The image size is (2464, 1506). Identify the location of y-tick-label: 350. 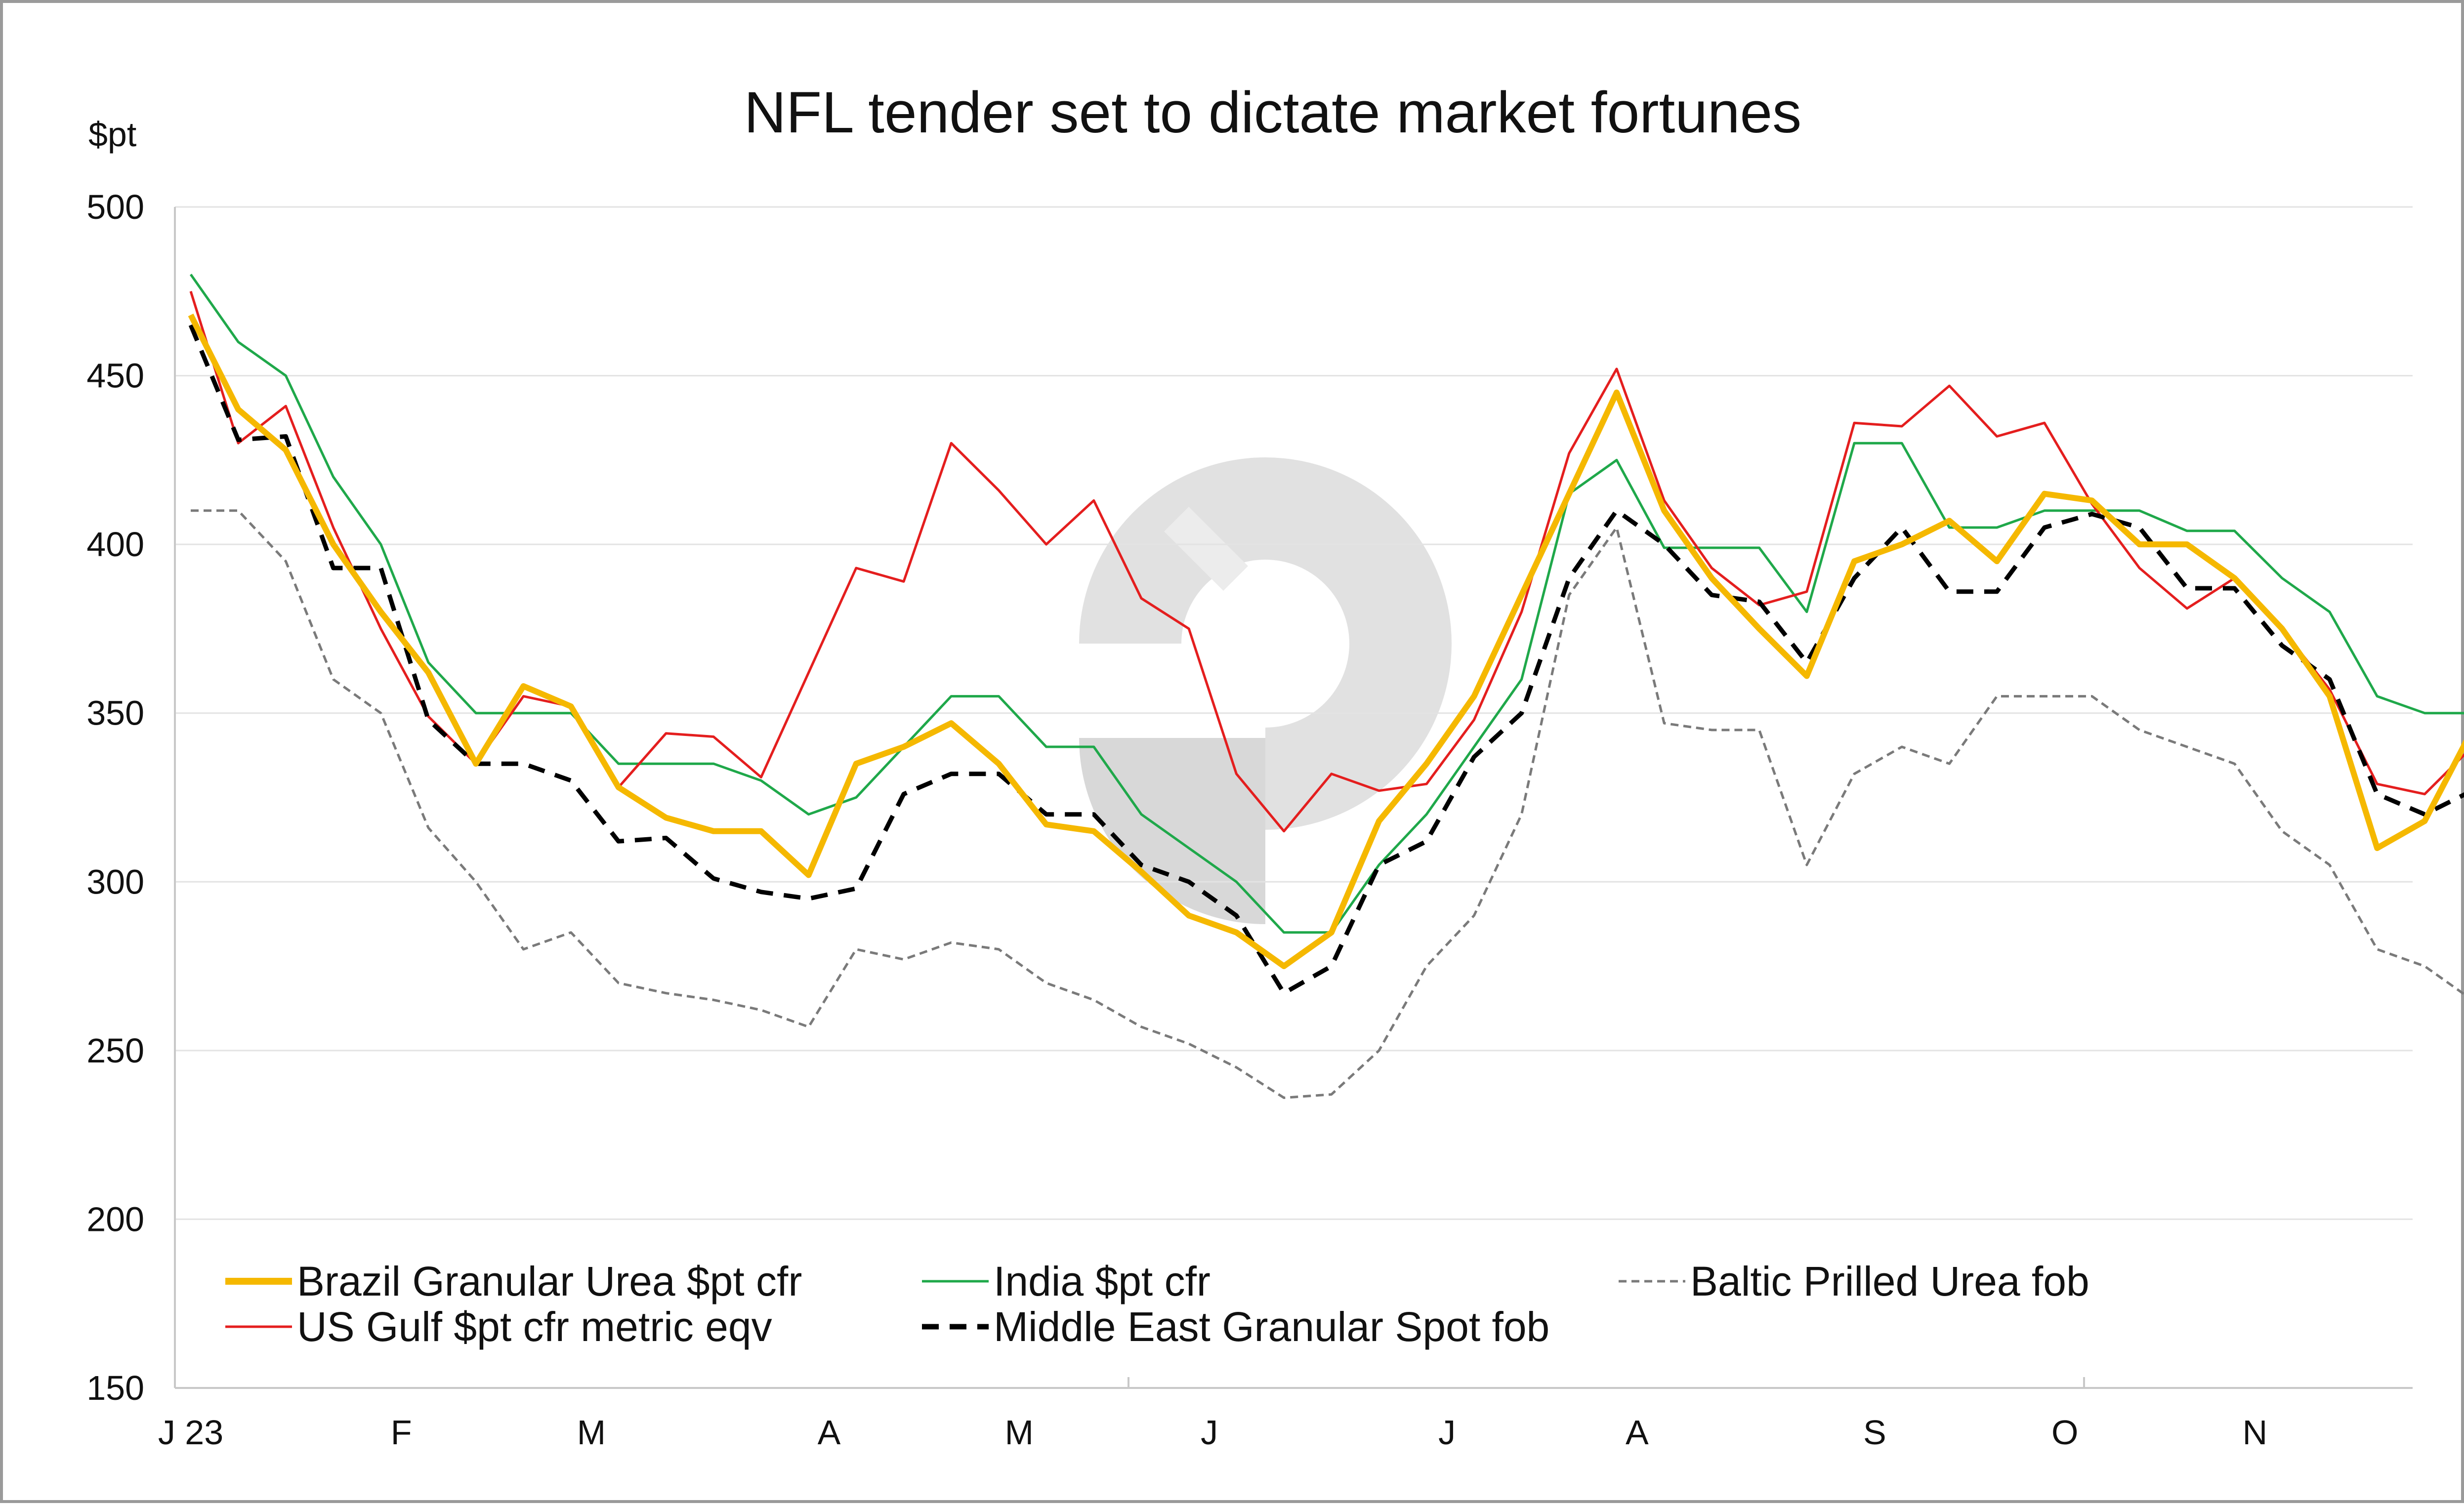
(115, 713).